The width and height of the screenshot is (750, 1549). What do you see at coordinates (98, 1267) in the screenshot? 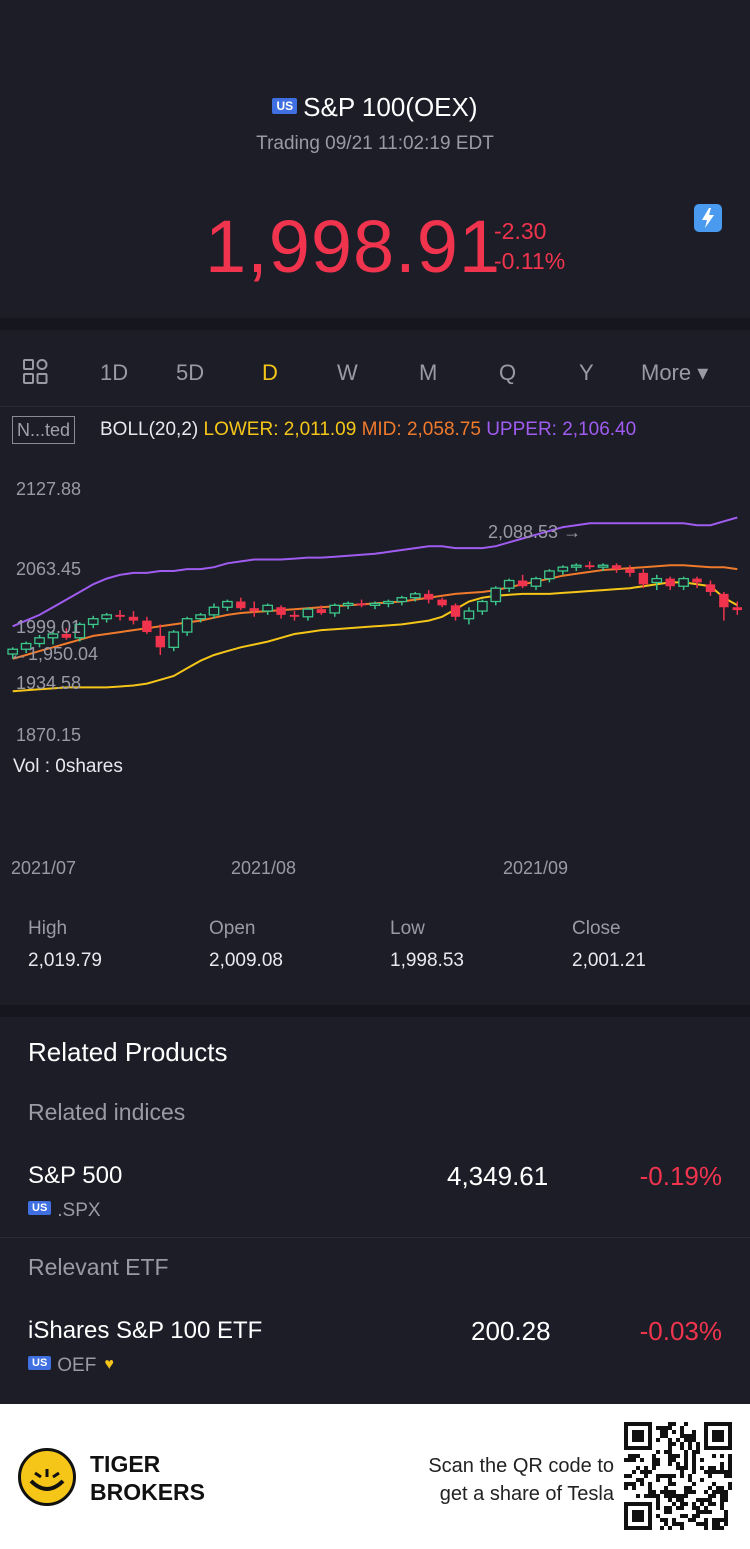
I see `relevant-etf-label: Relevant ETF` at bounding box center [98, 1267].